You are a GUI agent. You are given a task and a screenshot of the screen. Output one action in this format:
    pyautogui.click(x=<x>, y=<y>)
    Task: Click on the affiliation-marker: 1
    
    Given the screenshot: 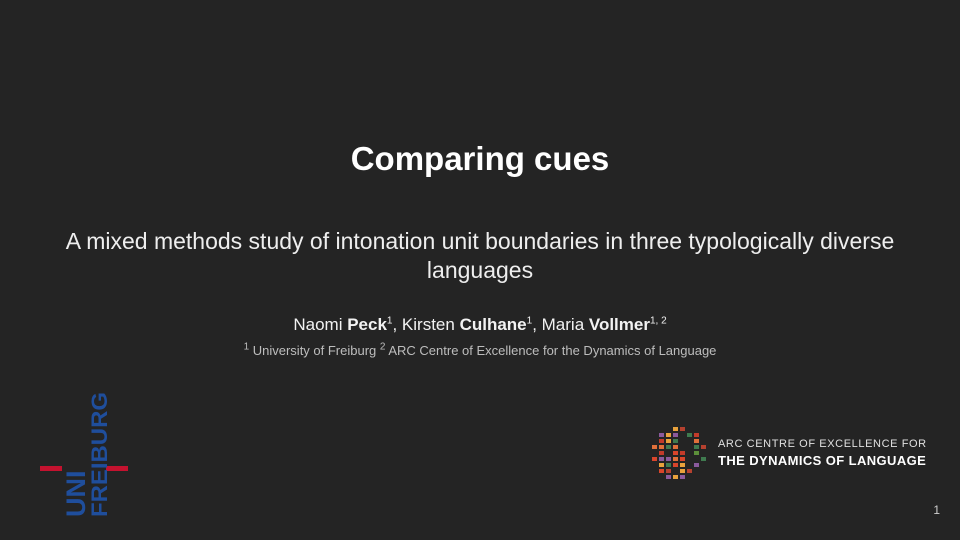 What is the action you would take?
    pyautogui.click(x=246, y=347)
    